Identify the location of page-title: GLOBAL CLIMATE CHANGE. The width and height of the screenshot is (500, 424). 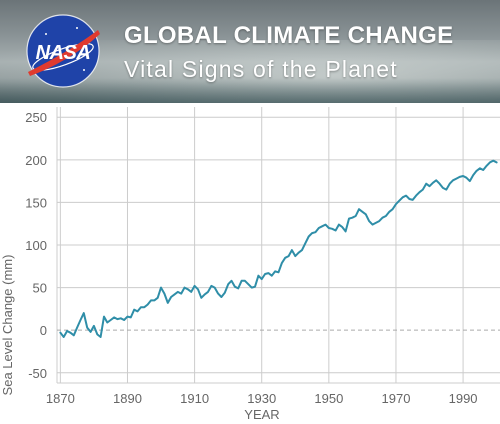
(289, 35).